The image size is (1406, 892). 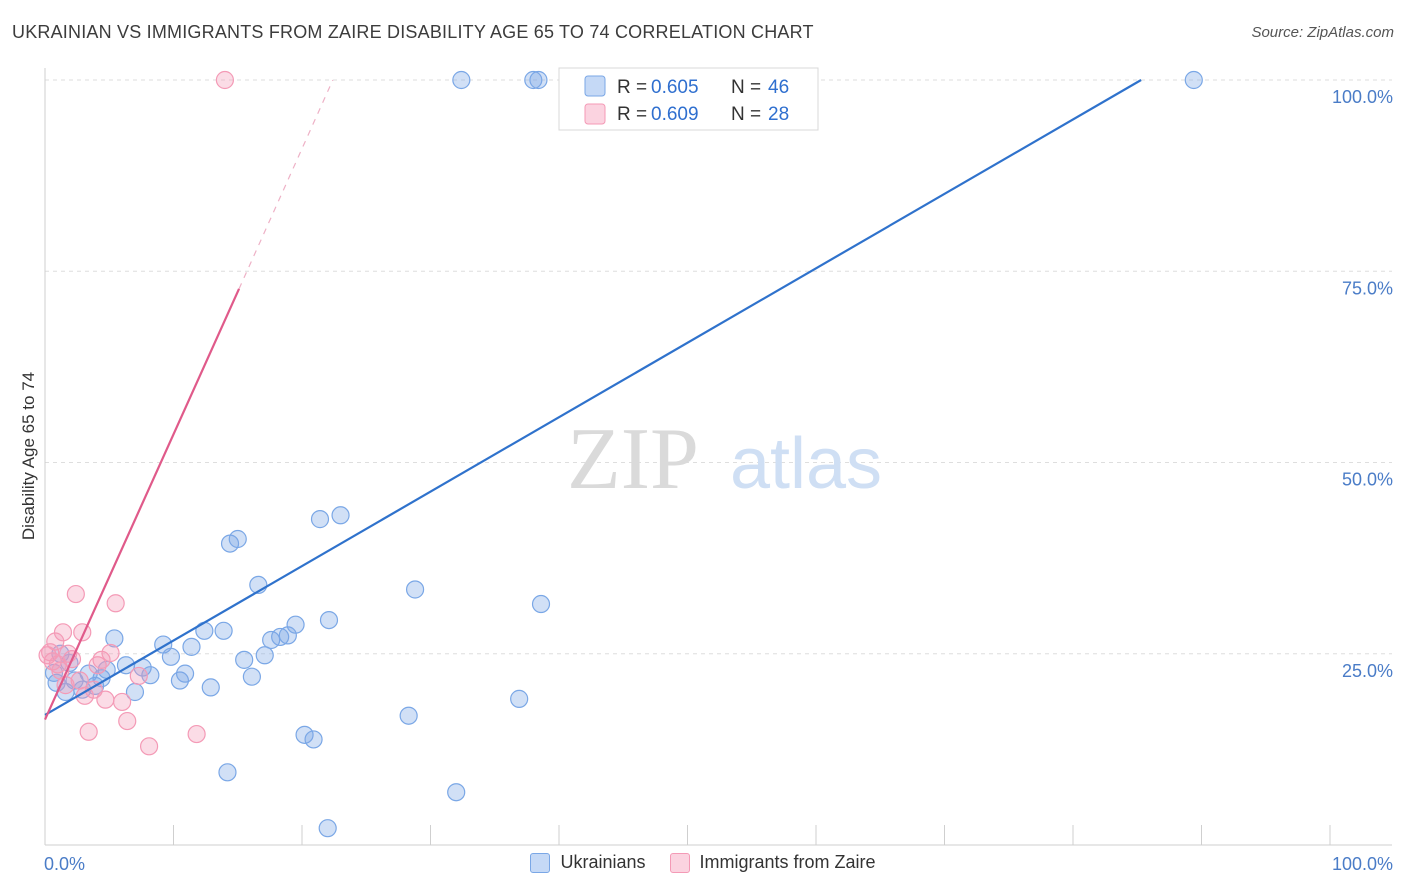 I want to click on series-legend: Ukrainians Immigrants from Zaire, so click(x=703, y=862).